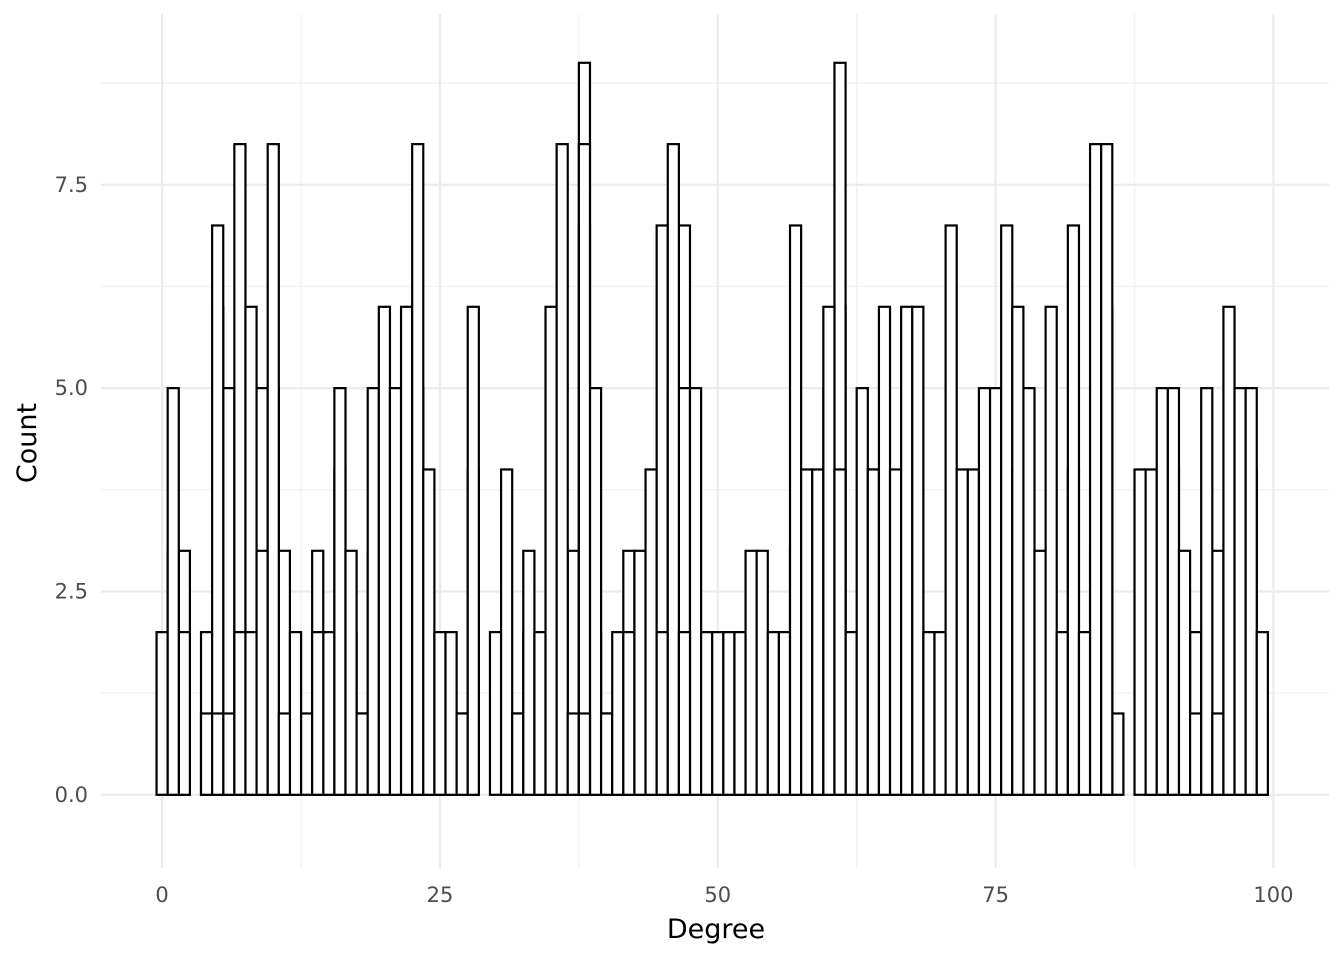 Image resolution: width=1344 pixels, height=960 pixels. What do you see at coordinates (71, 185) in the screenshot?
I see `y-tick-label: 7.5` at bounding box center [71, 185].